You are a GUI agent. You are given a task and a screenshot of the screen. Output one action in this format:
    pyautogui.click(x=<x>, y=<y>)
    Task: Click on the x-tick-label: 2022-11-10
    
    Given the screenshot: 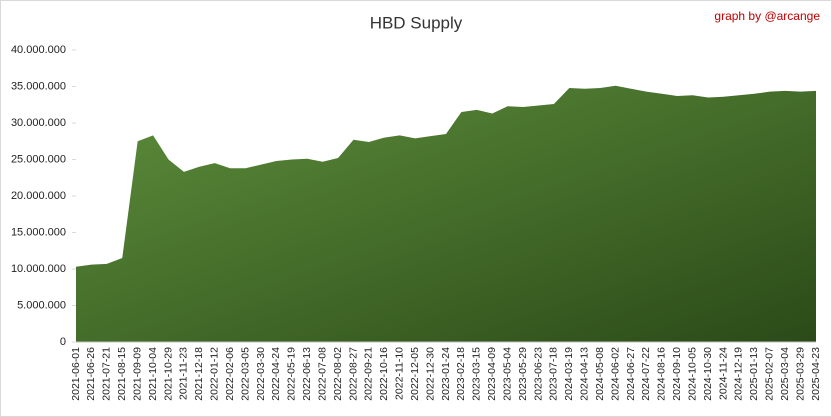 What is the action you would take?
    pyautogui.click(x=400, y=373)
    